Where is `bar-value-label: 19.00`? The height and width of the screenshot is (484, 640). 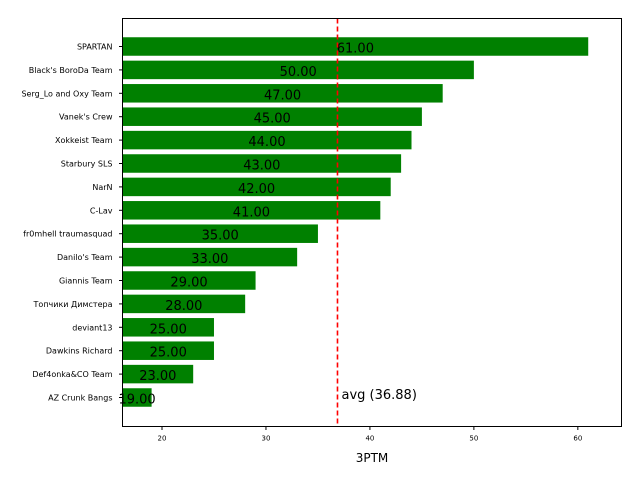
bar-value-label: 19.00 is located at coordinates (136, 400).